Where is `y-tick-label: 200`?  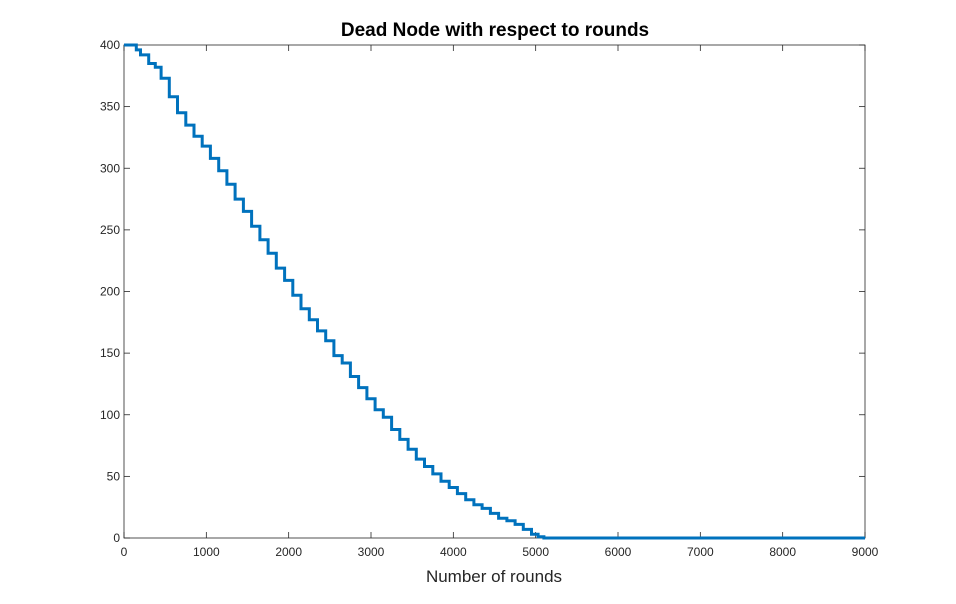 y-tick-label: 200 is located at coordinates (110, 292).